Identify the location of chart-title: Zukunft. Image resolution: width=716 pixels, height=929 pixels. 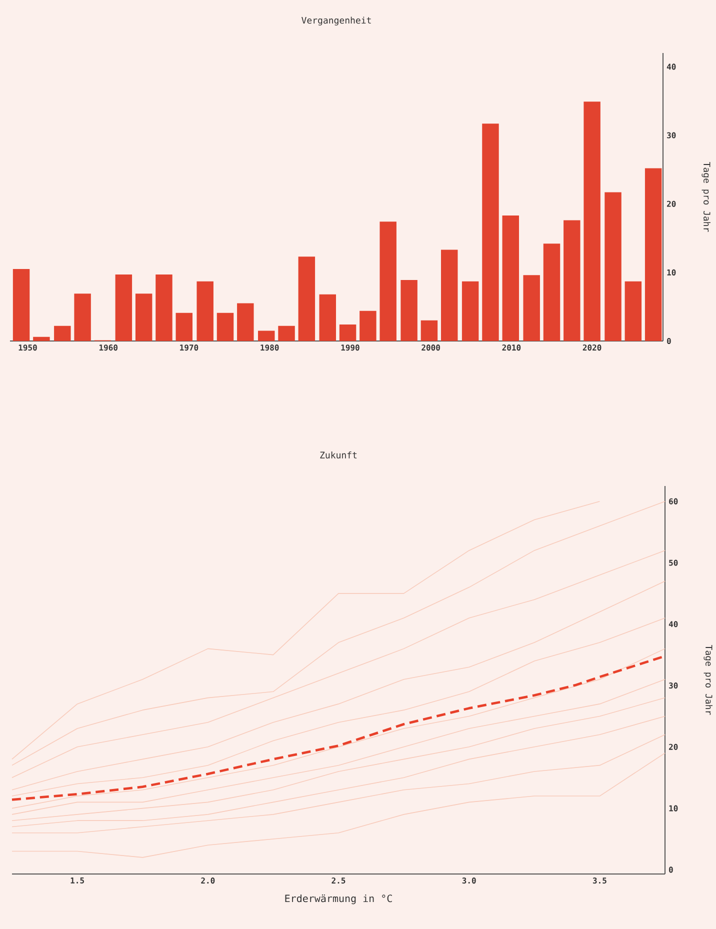
(338, 455).